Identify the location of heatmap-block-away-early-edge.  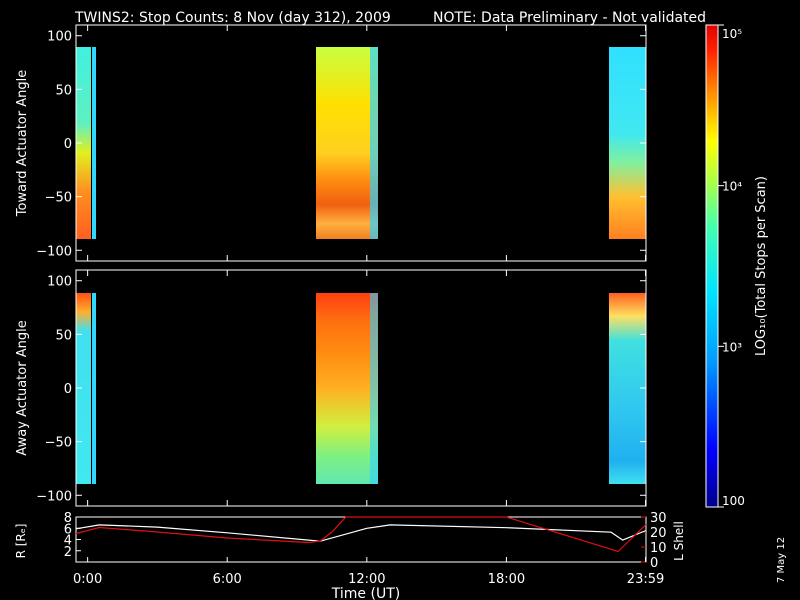
(94, 388).